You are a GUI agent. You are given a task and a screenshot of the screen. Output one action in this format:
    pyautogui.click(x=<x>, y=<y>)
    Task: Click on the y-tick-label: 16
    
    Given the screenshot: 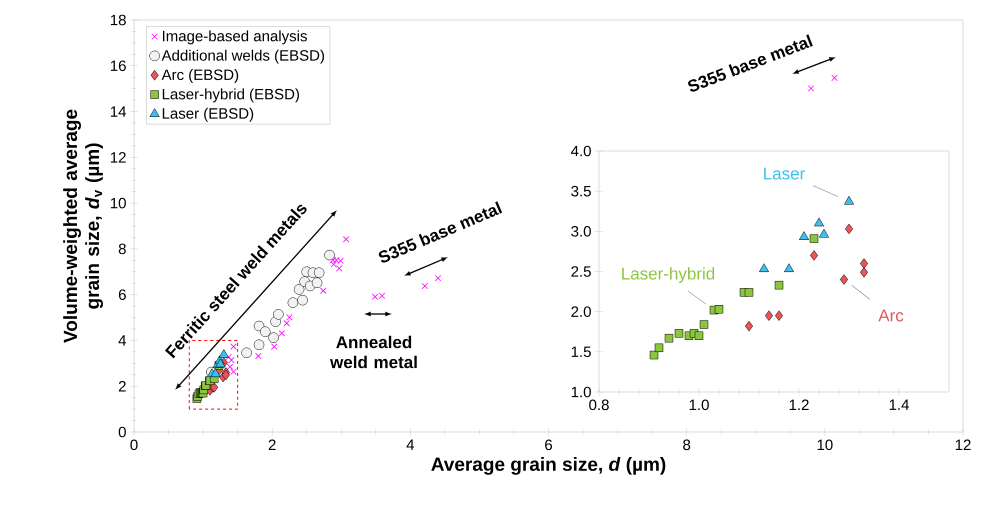 What is the action you would take?
    pyautogui.click(x=118, y=66)
    